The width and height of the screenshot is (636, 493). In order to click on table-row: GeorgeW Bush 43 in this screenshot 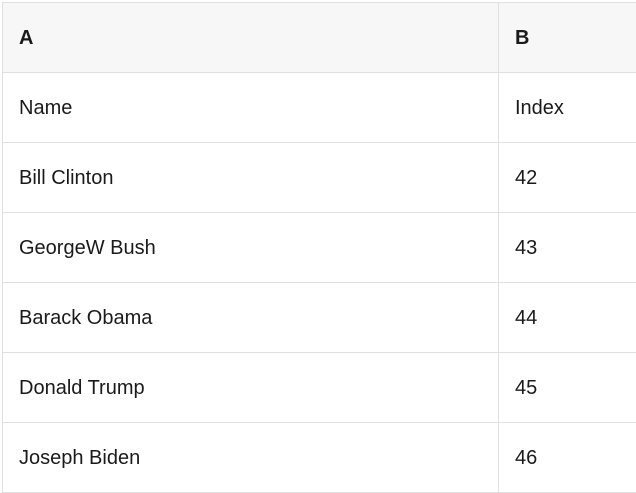, I will do `click(319, 248)`.